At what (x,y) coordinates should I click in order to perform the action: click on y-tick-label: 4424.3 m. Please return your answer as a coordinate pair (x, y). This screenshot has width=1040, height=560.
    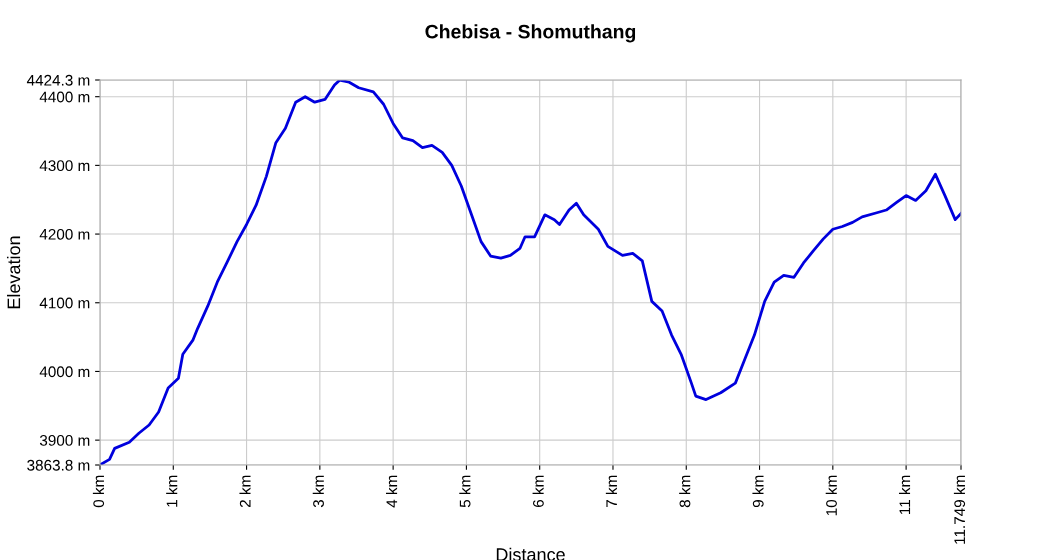
    Looking at the image, I should click on (58, 80).